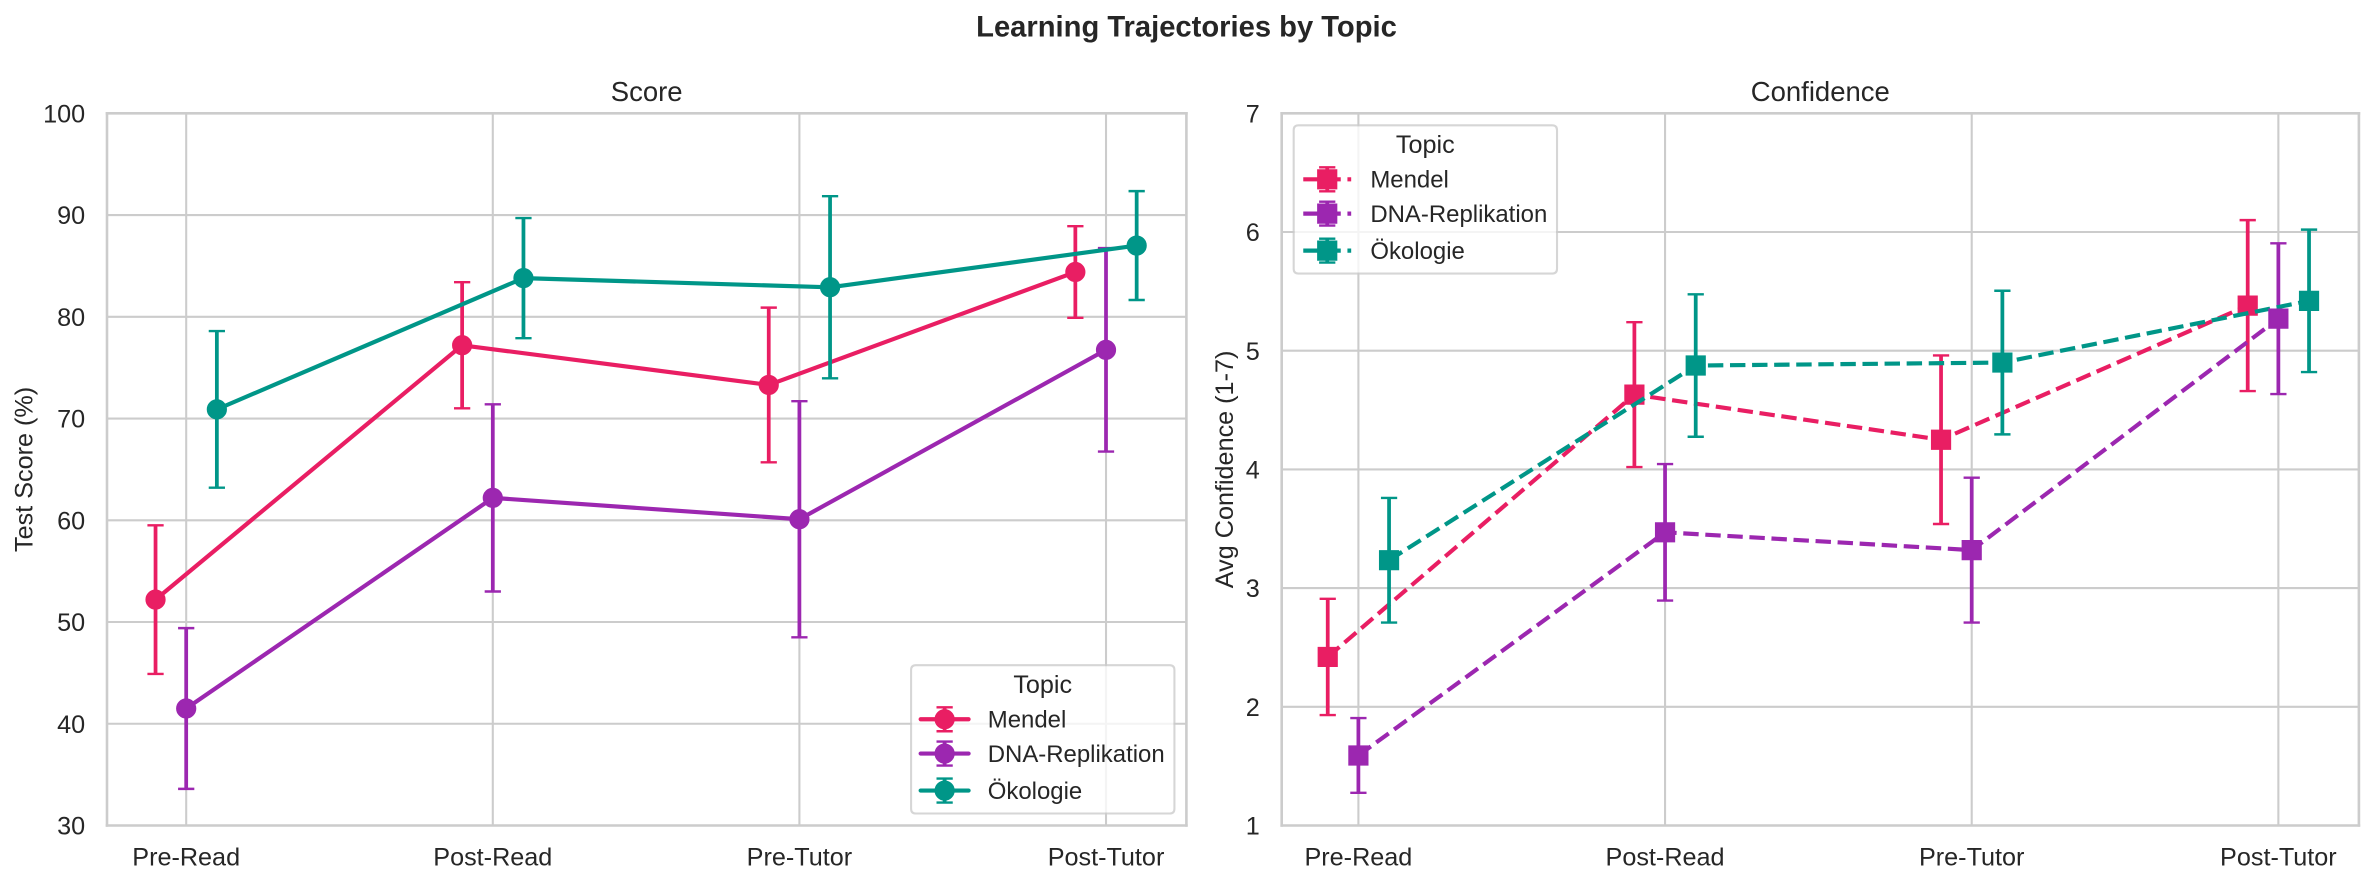 This screenshot has width=2373, height=883. What do you see at coordinates (71, 725) in the screenshot?
I see `svg-text: 40` at bounding box center [71, 725].